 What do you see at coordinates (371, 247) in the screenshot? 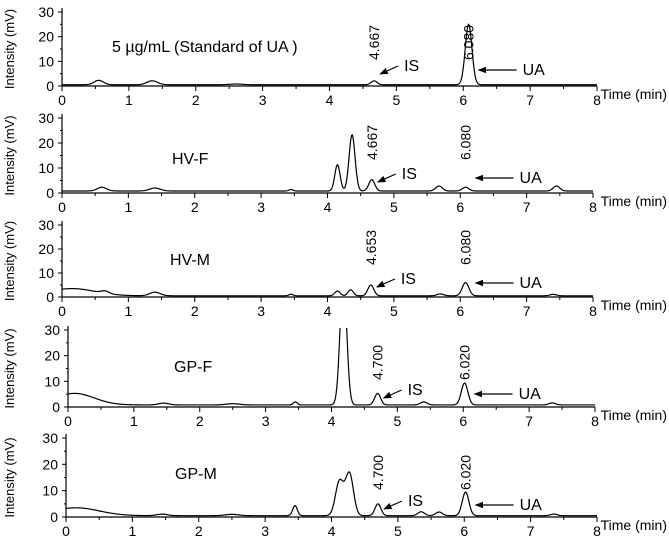
I see `retention-time-label: 4.653` at bounding box center [371, 247].